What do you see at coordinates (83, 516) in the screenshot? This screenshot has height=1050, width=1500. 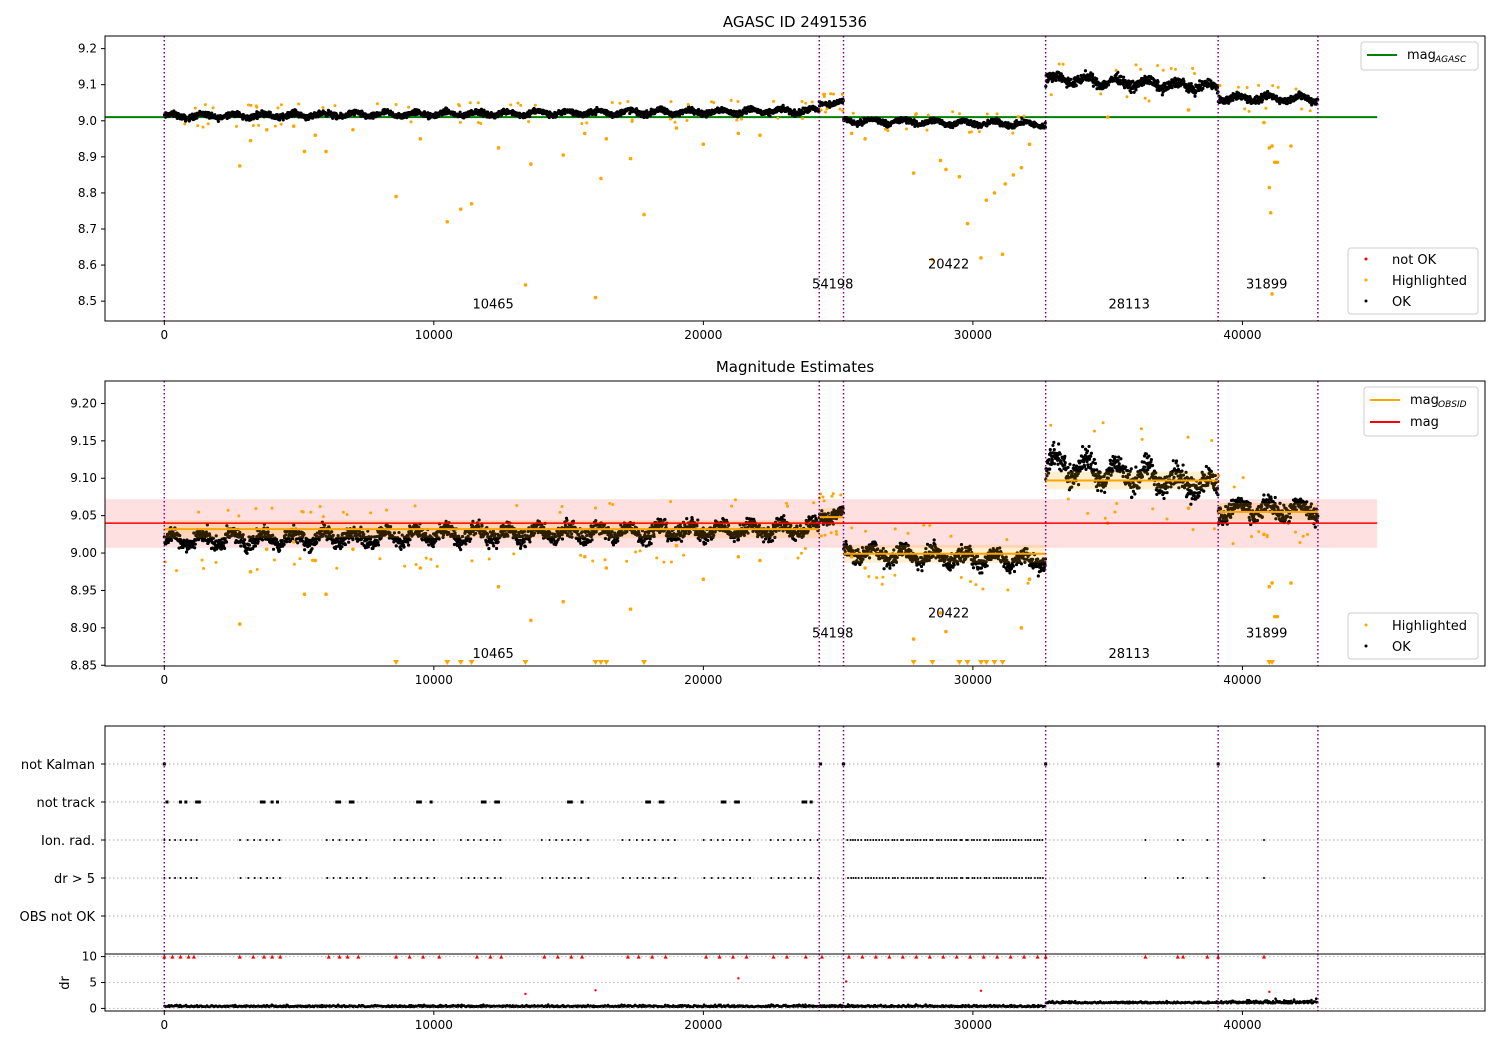 I see `estimates-ytick-label: 9.05` at bounding box center [83, 516].